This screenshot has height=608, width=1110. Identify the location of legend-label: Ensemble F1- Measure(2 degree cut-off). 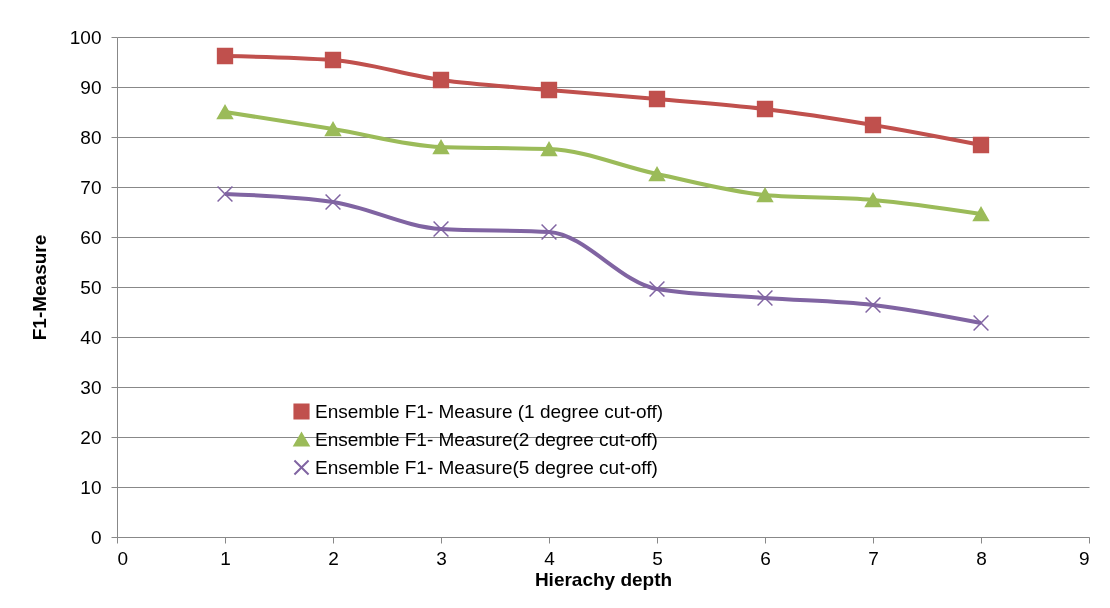
(486, 439).